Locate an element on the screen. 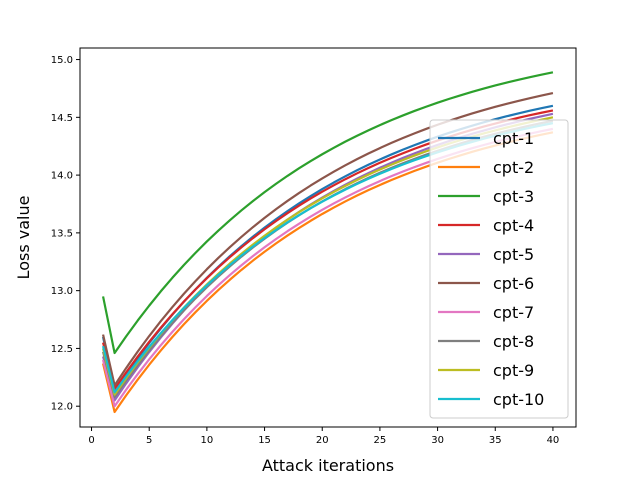 This screenshot has height=480, width=640. x-tick-label: 40 is located at coordinates (553, 440).